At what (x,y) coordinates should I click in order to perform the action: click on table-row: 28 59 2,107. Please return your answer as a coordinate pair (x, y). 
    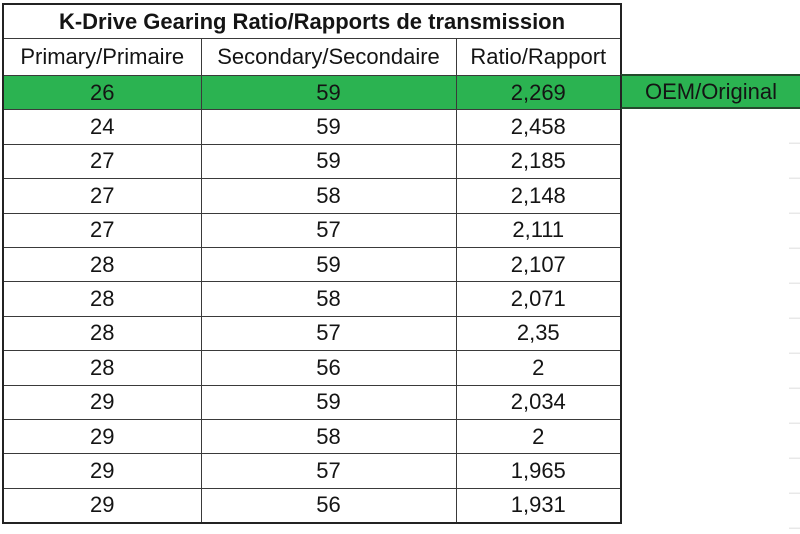
    Looking at the image, I should click on (312, 264).